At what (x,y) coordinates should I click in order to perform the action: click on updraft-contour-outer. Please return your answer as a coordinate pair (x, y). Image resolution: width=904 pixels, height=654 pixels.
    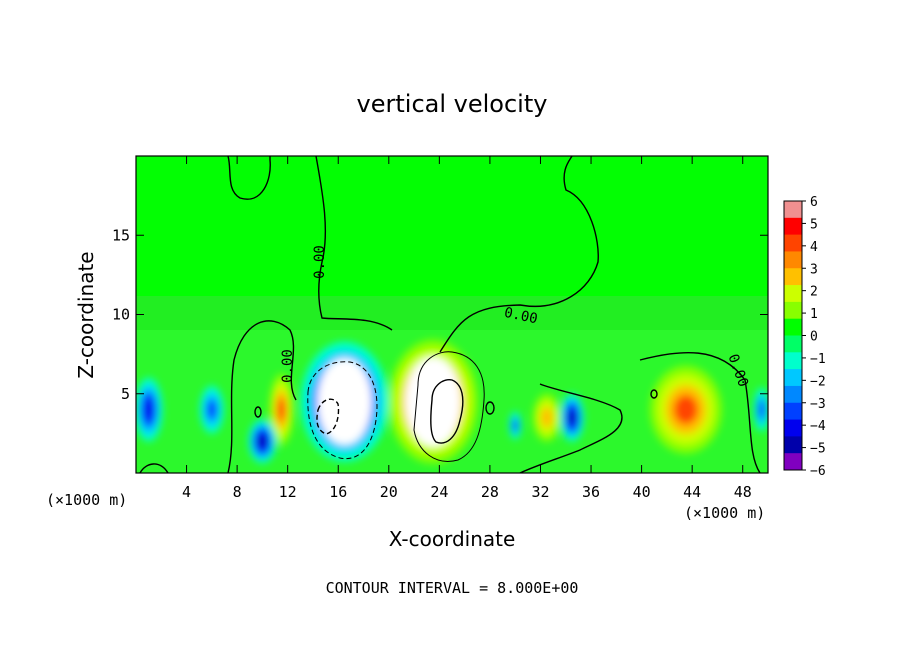
    Looking at the image, I should click on (449, 406).